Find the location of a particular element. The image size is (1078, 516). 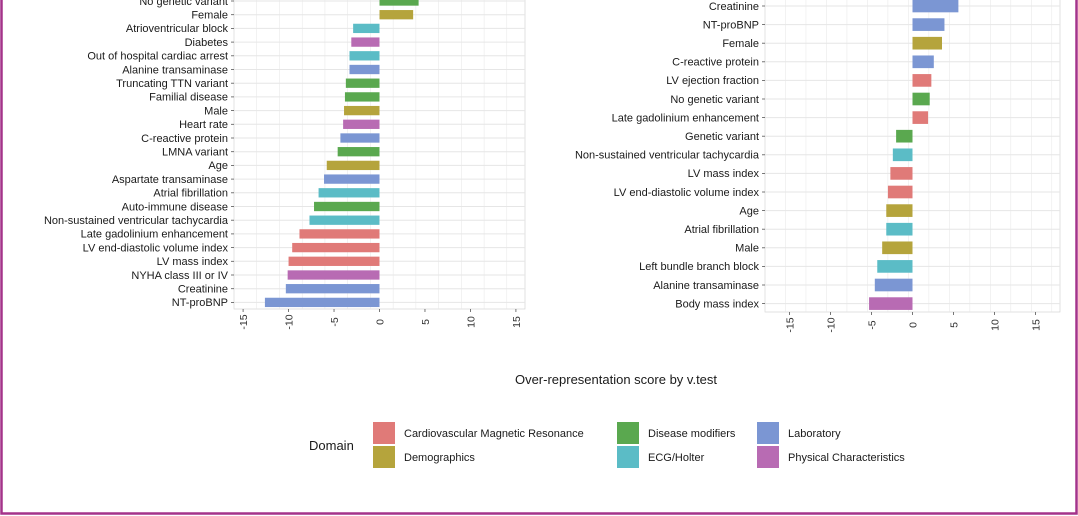

legend-label: Disease modifiers is located at coordinates (692, 434).